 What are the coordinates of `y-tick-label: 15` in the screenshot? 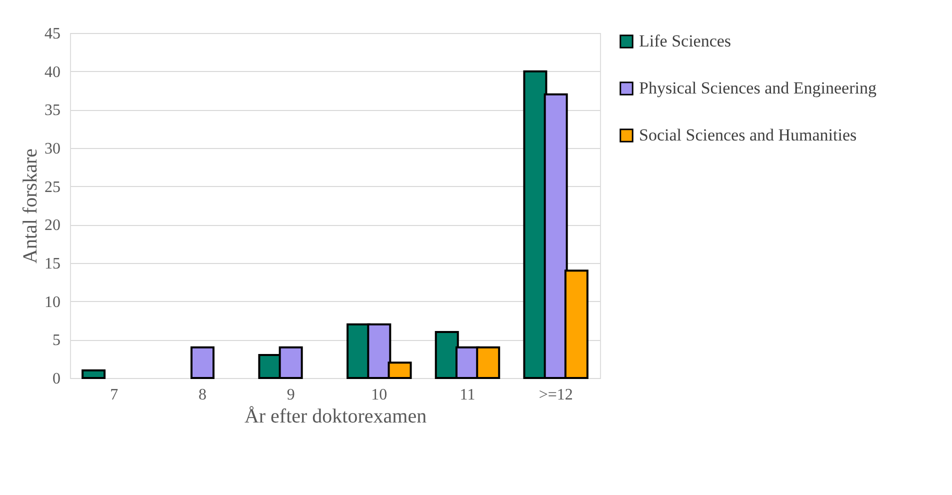 It's located at (52, 264).